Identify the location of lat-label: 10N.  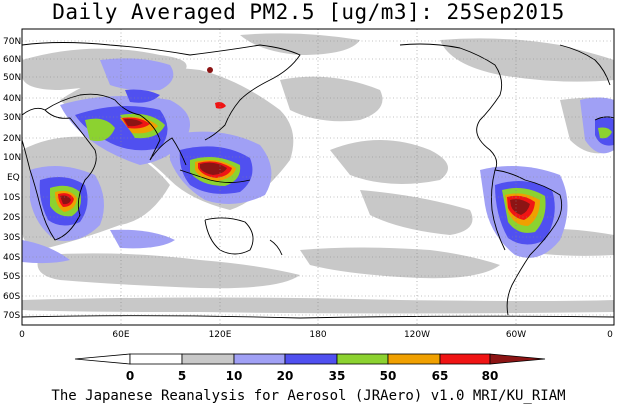
(12, 158).